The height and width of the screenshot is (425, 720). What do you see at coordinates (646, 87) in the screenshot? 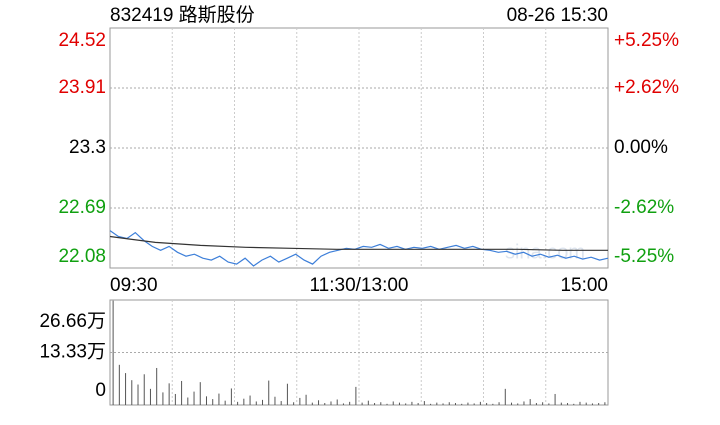
I see `y2-tick-label: +2.62%` at bounding box center [646, 87].